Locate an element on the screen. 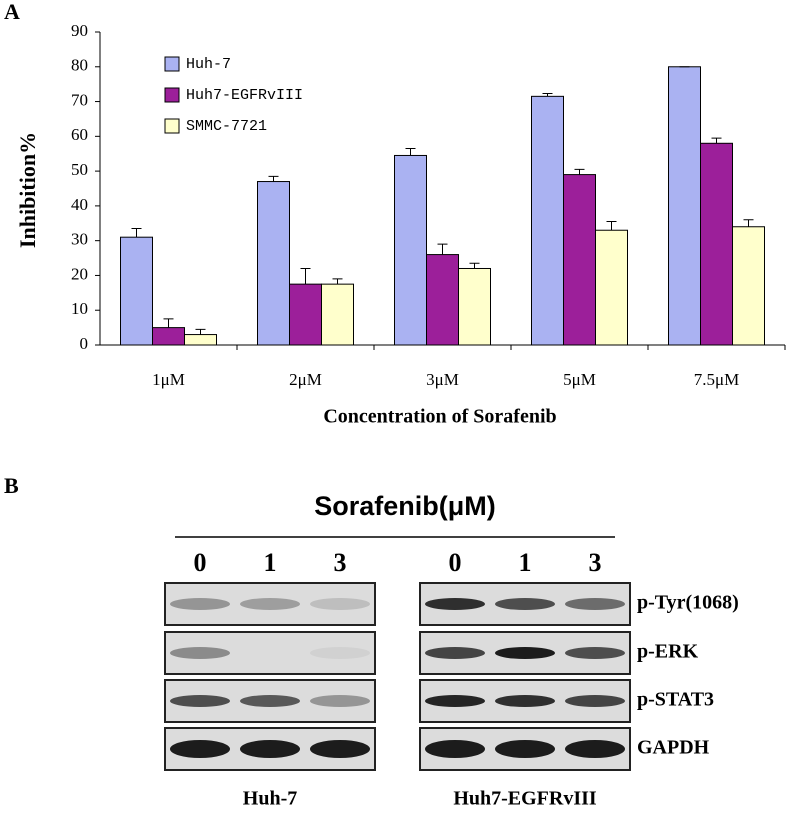  x-tick-label: 3μM is located at coordinates (442, 379).